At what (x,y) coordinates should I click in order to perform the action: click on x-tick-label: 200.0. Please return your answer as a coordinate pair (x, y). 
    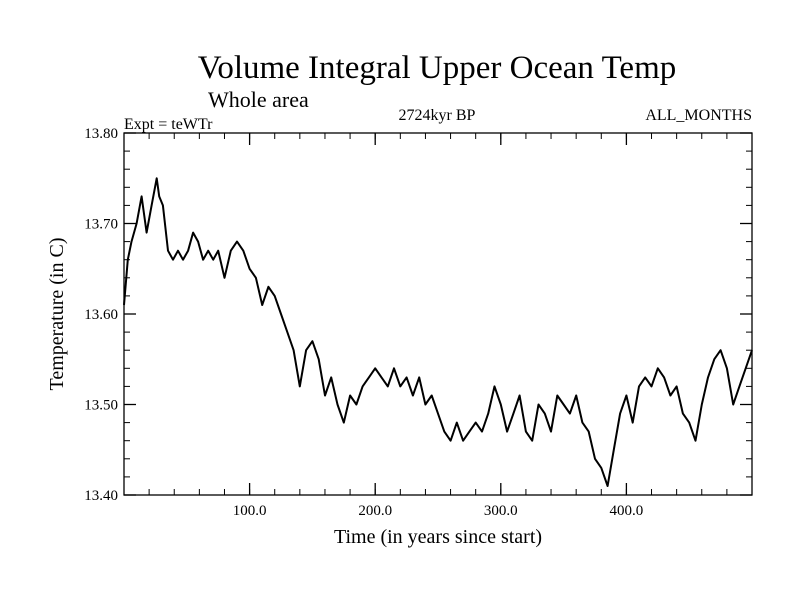
    Looking at the image, I should click on (375, 511).